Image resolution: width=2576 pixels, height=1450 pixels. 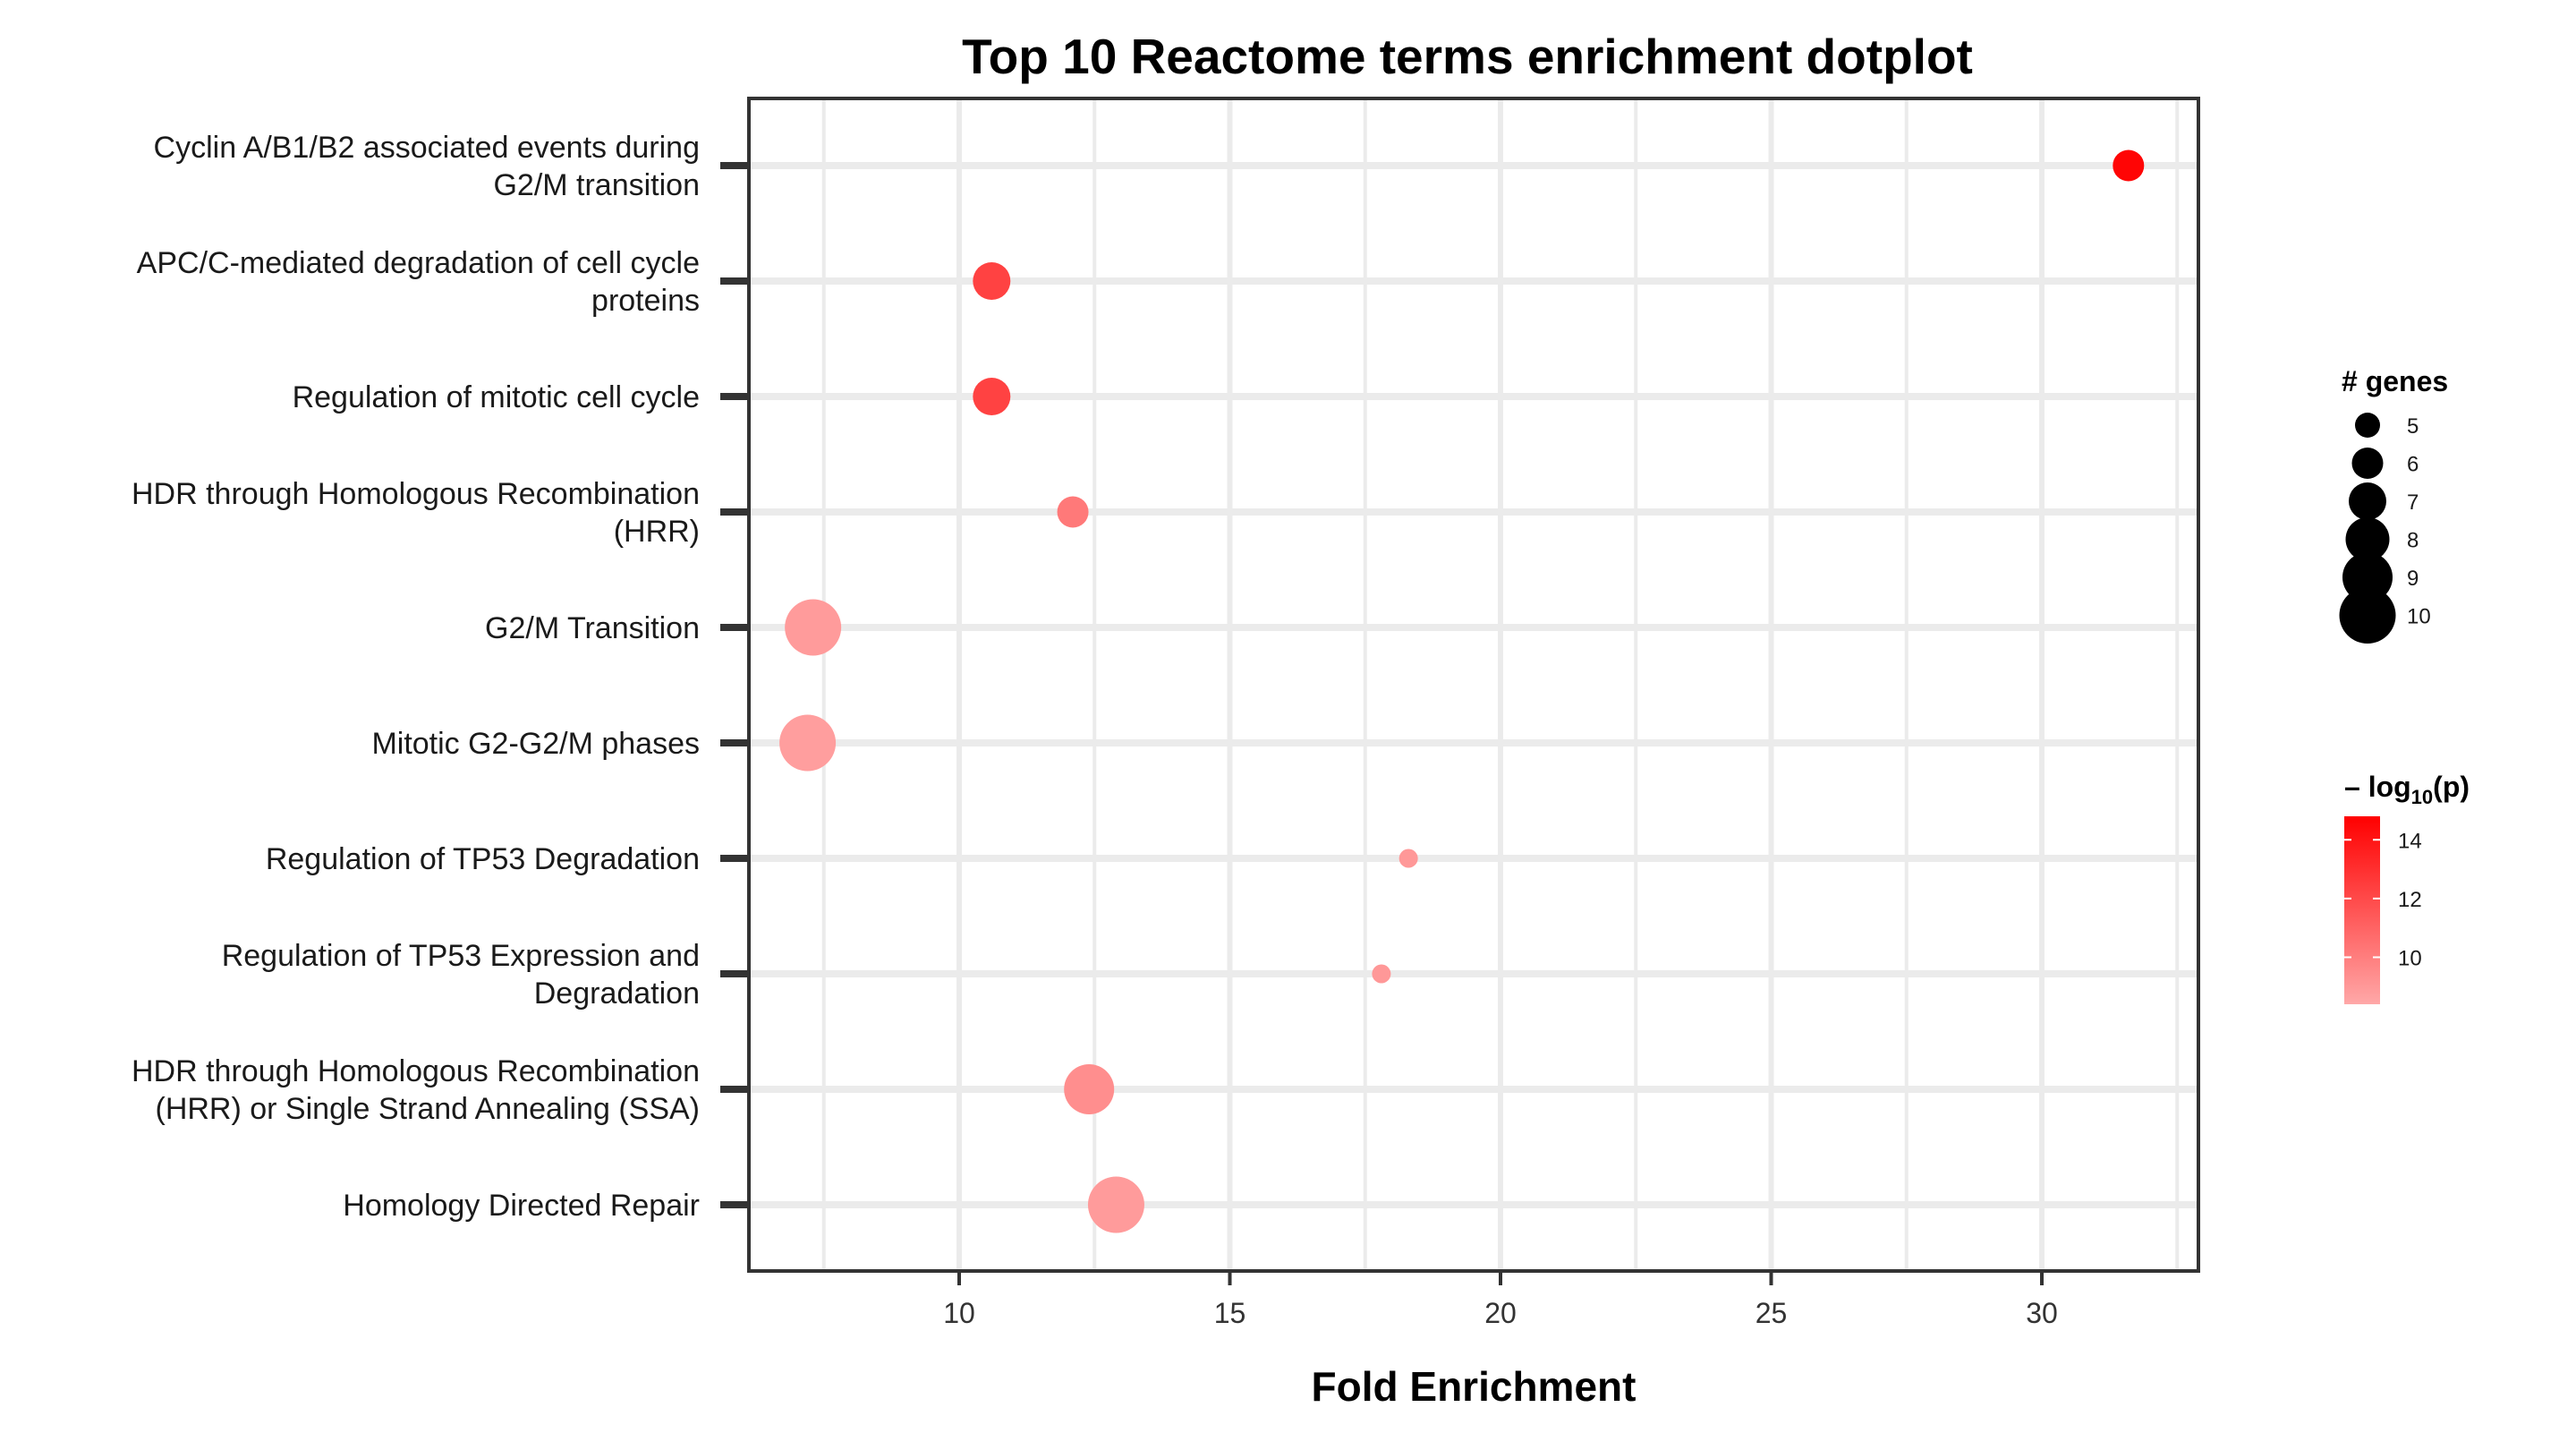 What do you see at coordinates (418, 263) in the screenshot?
I see `y-tick-label-line: APC/C-mediated degradation of cell cycle` at bounding box center [418, 263].